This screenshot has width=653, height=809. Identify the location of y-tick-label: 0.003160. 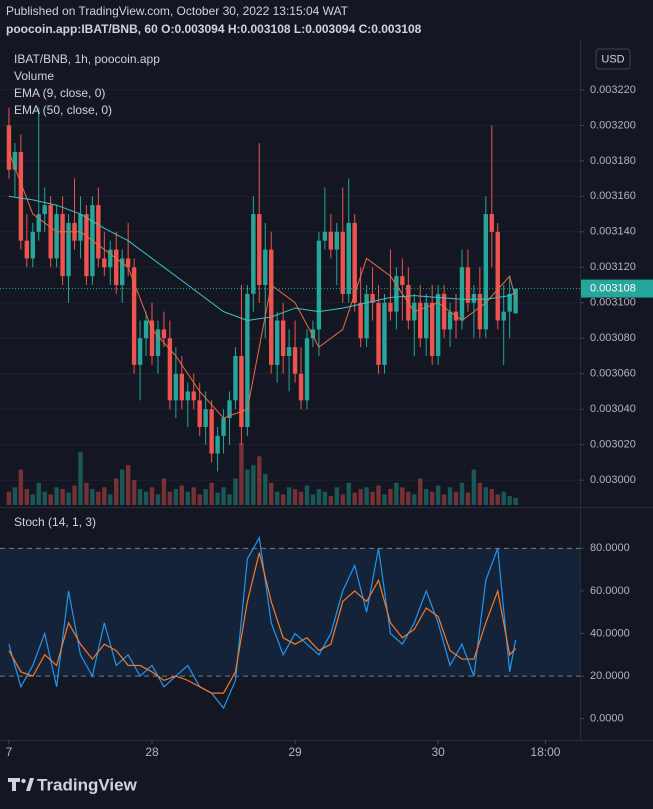
(613, 196).